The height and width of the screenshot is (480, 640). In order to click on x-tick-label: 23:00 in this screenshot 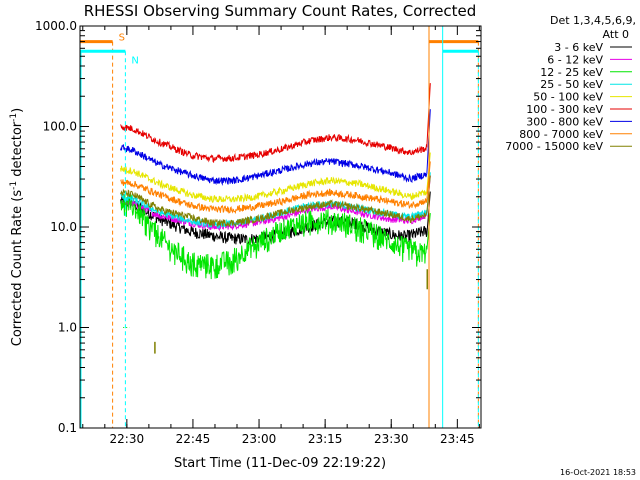, I will do `click(259, 439)`.